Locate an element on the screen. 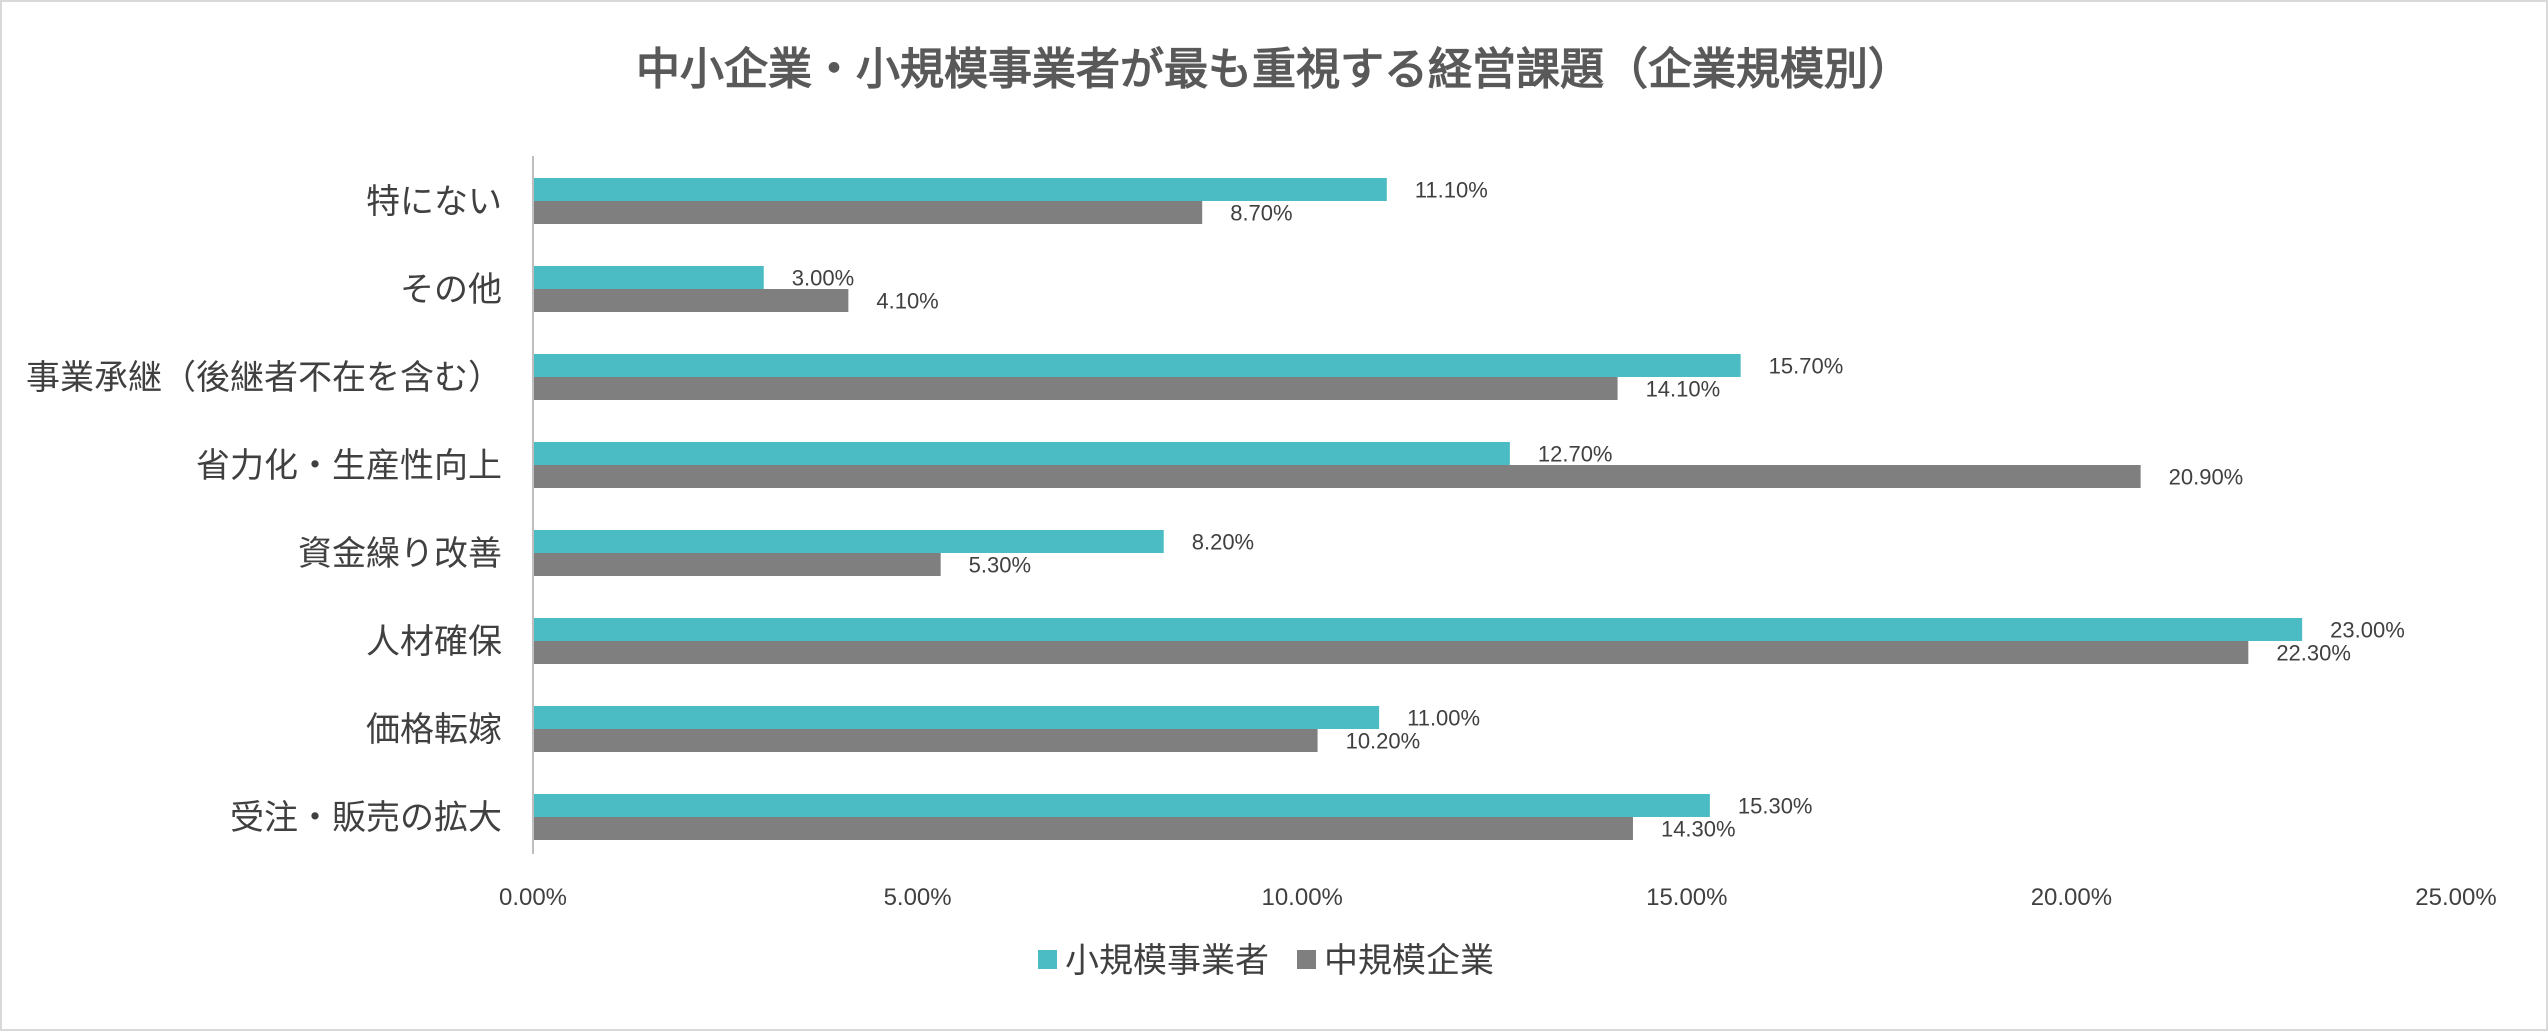 Image resolution: width=2548 pixels, height=1031 pixels. legend-label: 中規模企業 is located at coordinates (1409, 961).